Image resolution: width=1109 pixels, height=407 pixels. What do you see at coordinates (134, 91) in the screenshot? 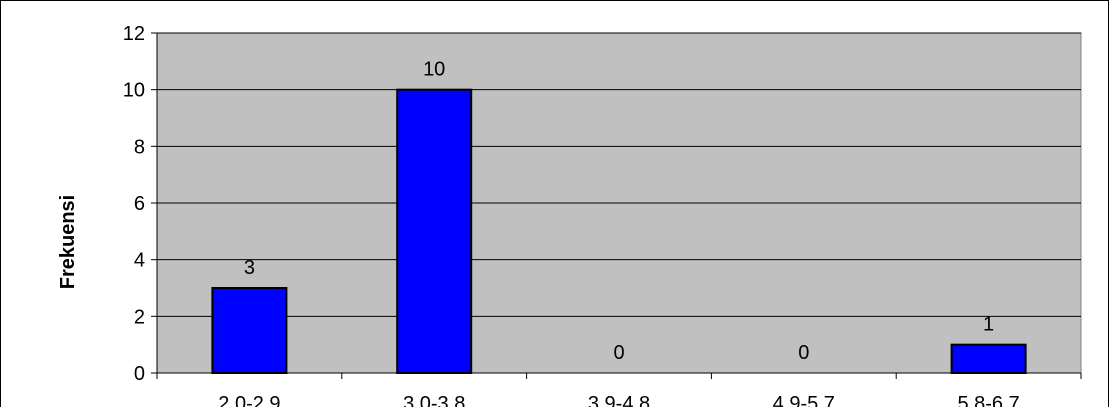
I see `y-tick-label-5: 10` at bounding box center [134, 91].